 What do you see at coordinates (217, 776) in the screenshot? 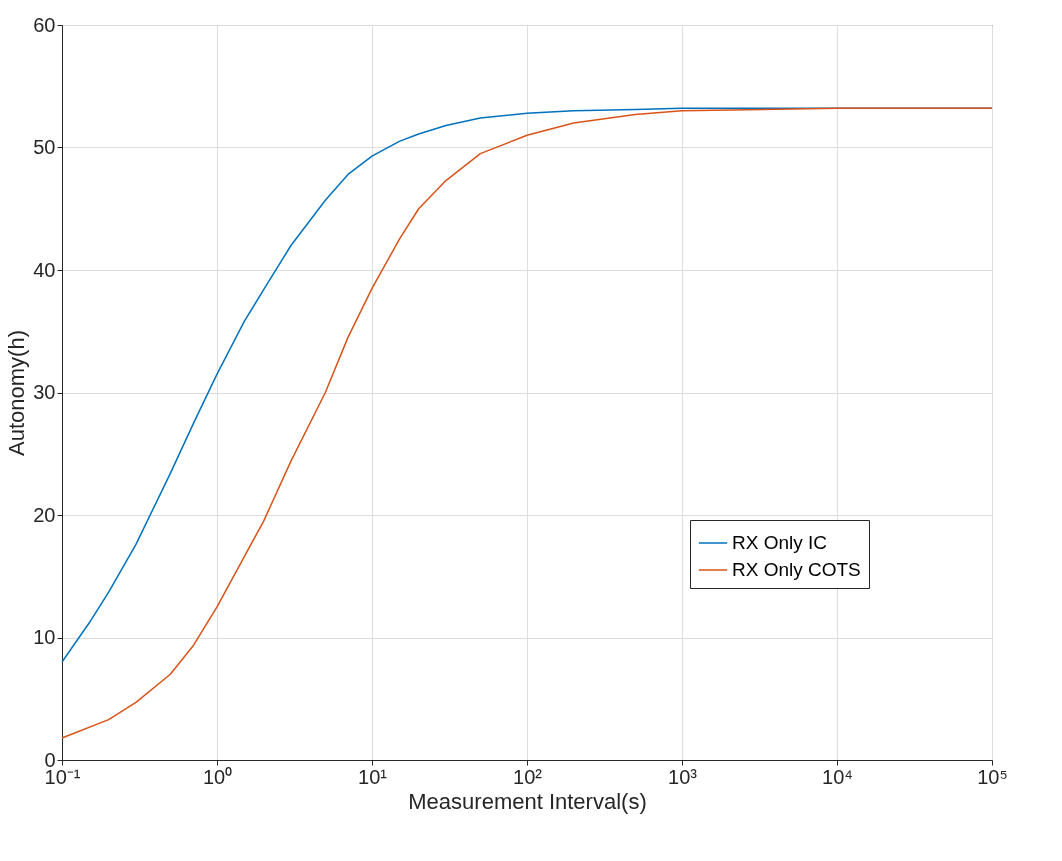
I see `x-tick-label: 10⁰` at bounding box center [217, 776].